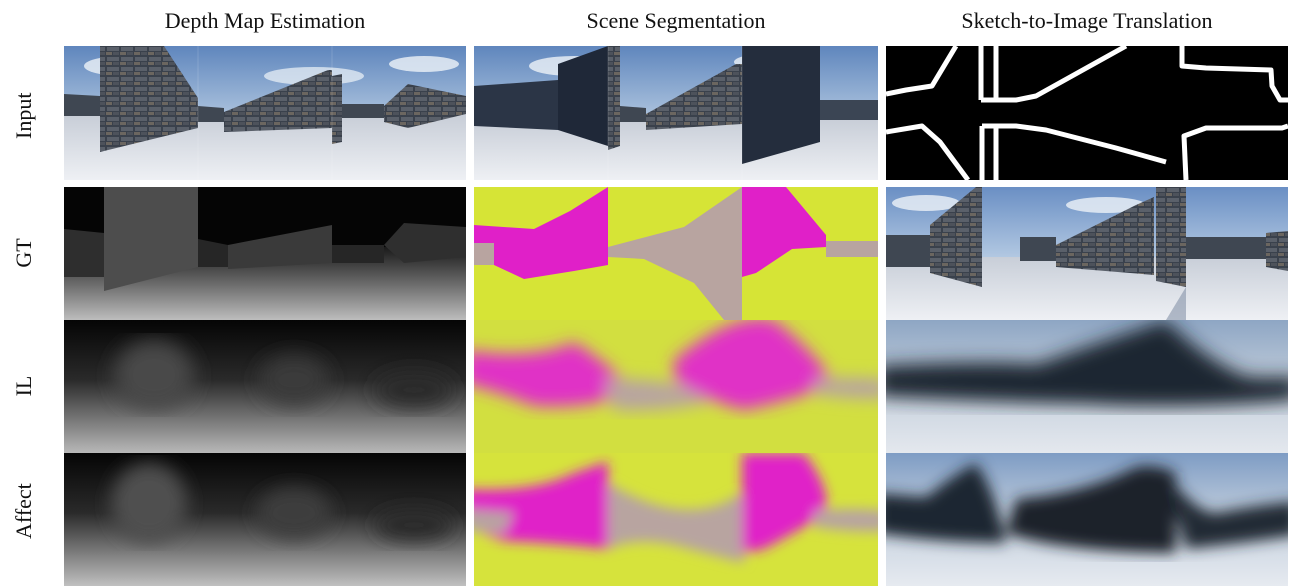 Image resolution: width=1294 pixels, height=586 pixels. I want to click on depth-affect-image, so click(265, 519).